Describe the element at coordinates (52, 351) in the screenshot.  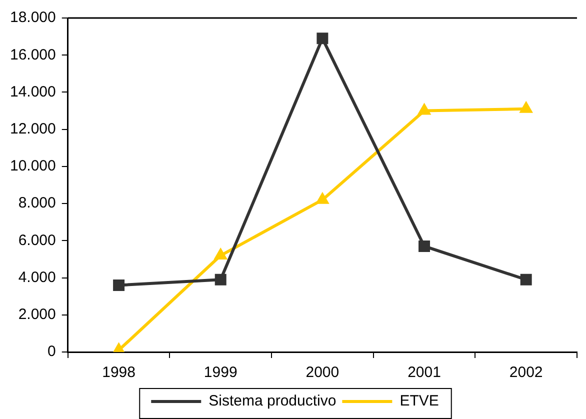
I see `y-tick-label: 0` at that location.